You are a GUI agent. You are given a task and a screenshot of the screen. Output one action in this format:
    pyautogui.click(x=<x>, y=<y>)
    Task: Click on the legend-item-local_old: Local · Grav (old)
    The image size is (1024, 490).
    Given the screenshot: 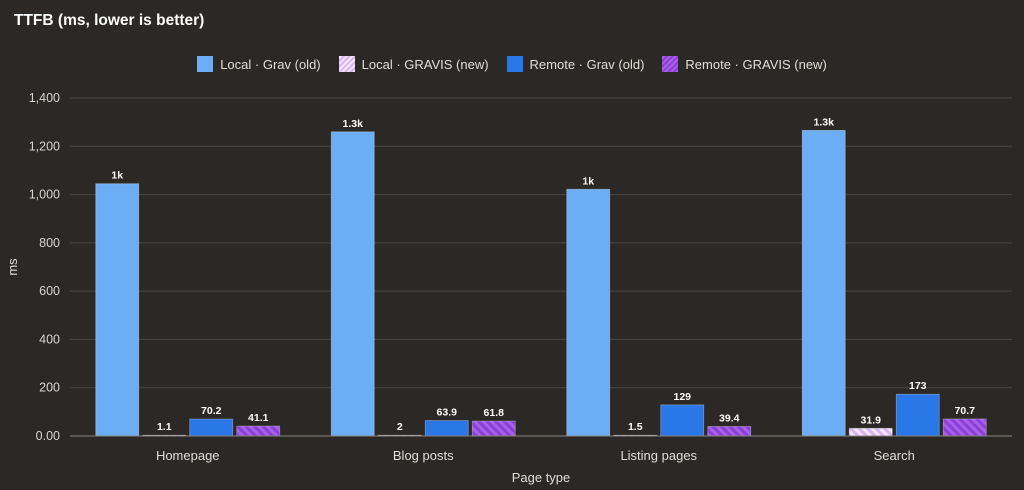 What is the action you would take?
    pyautogui.click(x=259, y=64)
    